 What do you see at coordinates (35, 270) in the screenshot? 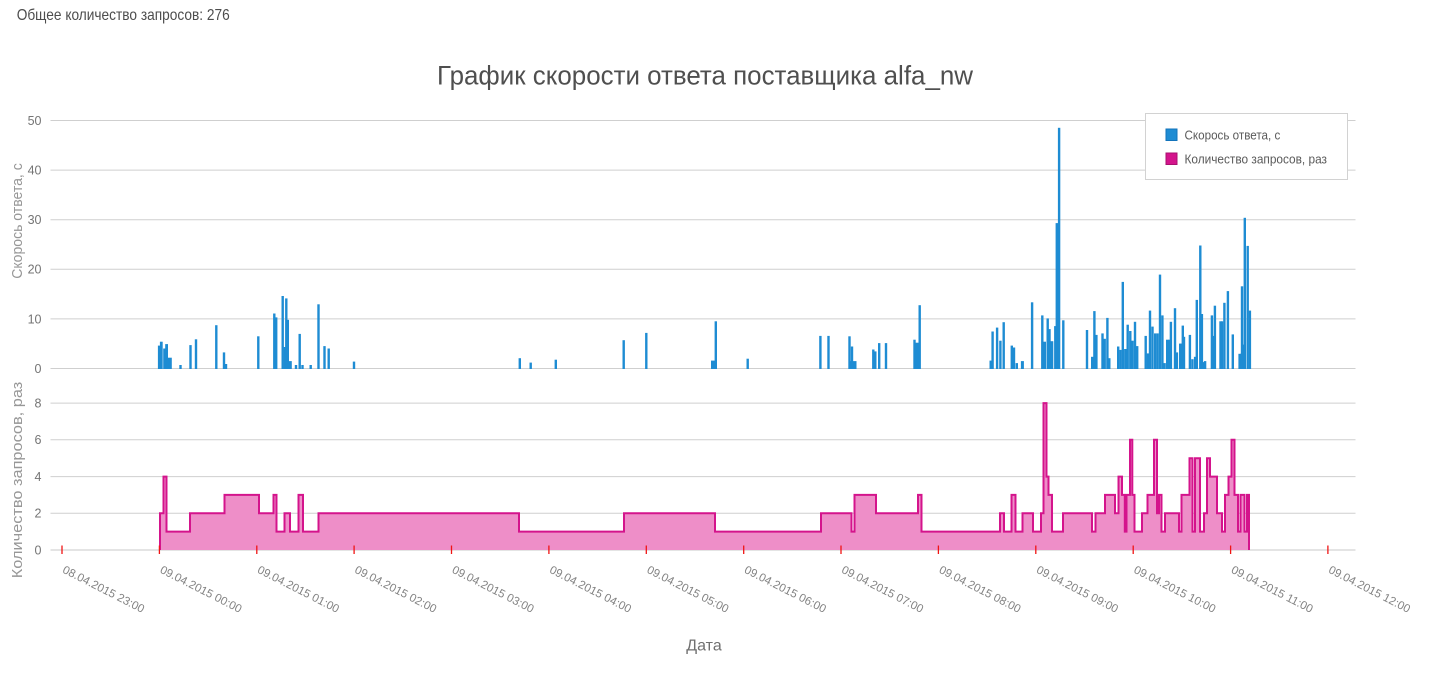
I see `svg-text: 20` at bounding box center [35, 270].